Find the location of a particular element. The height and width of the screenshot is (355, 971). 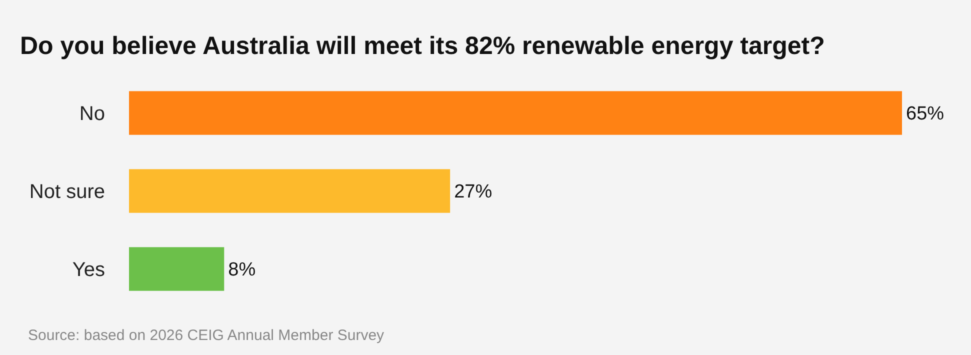

y-tick-label: No is located at coordinates (92, 114).